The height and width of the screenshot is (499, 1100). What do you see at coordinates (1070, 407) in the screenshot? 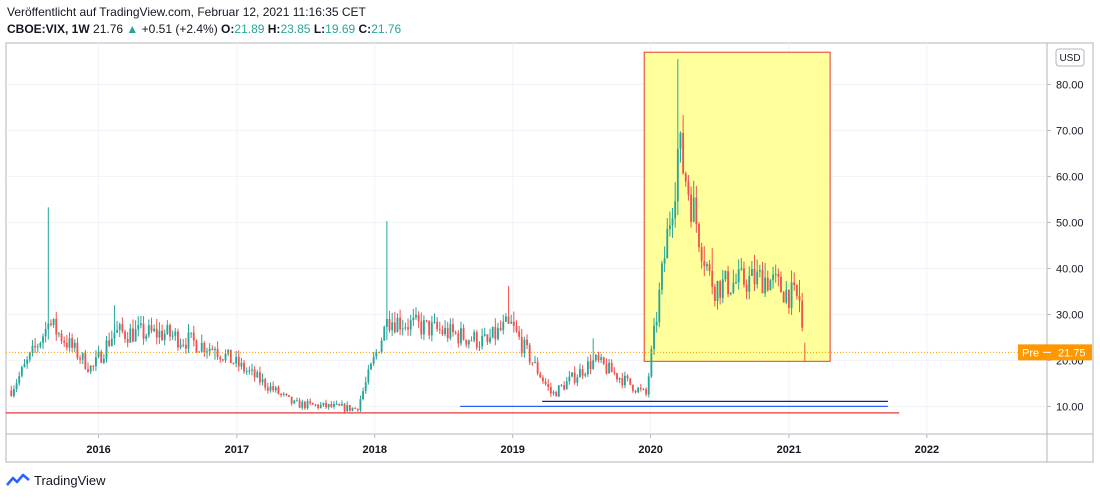
I see `y-tick-label: 10.00` at bounding box center [1070, 407].